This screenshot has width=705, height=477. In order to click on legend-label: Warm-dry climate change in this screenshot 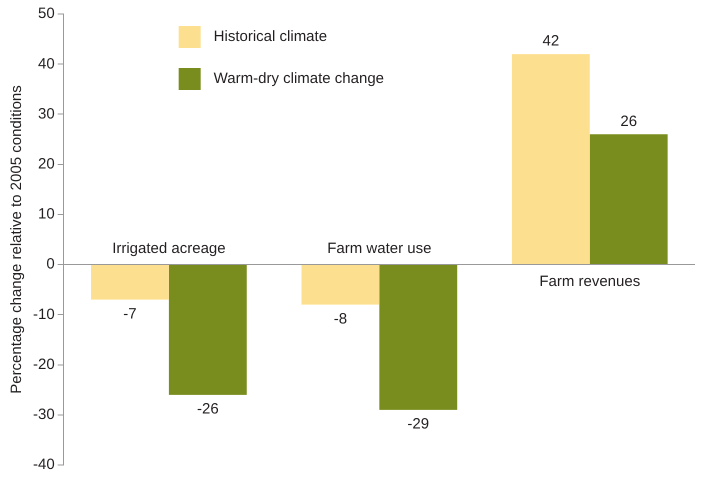, I will do `click(299, 79)`.